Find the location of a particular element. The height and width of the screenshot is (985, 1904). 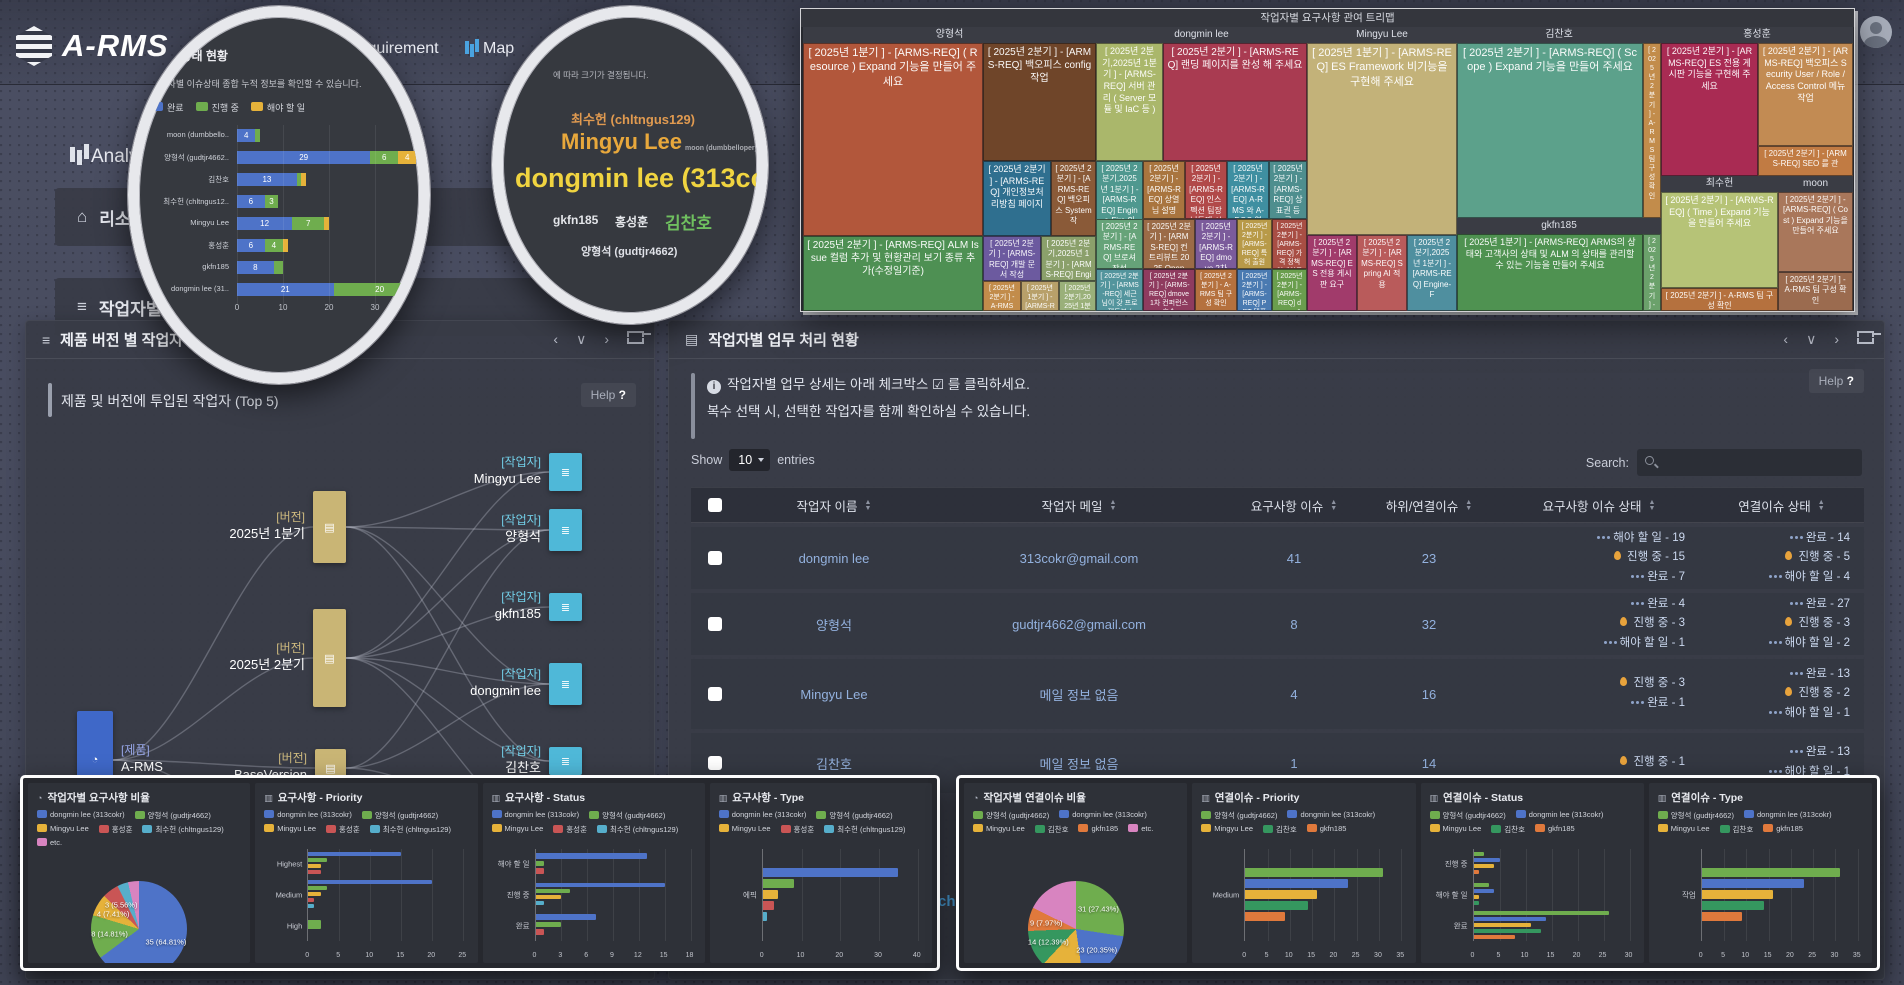

treemap-cell: [ 2025년 2분기 ] - [ARMS-REQ] 특허 출원 is located at coordinates (1254, 244).